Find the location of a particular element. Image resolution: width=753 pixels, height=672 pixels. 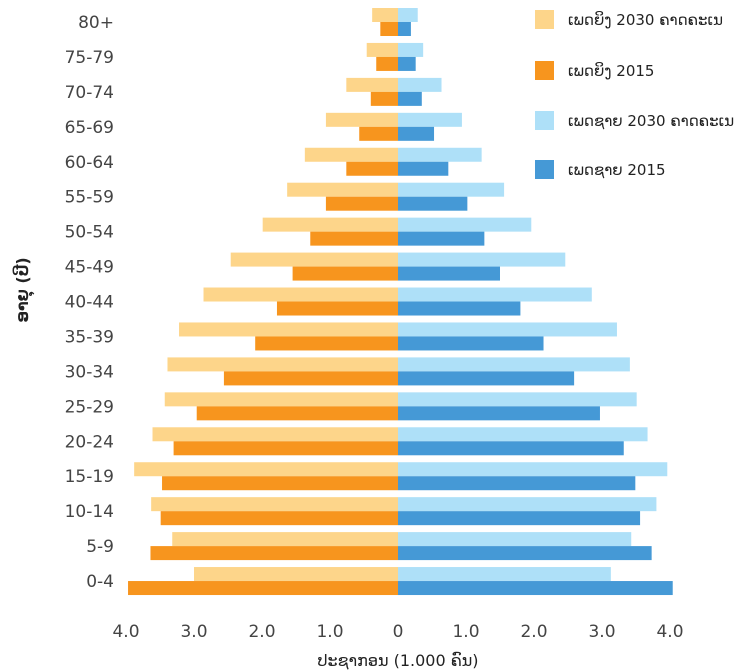

y-tick-label: 45-49 is located at coordinates (89, 268).